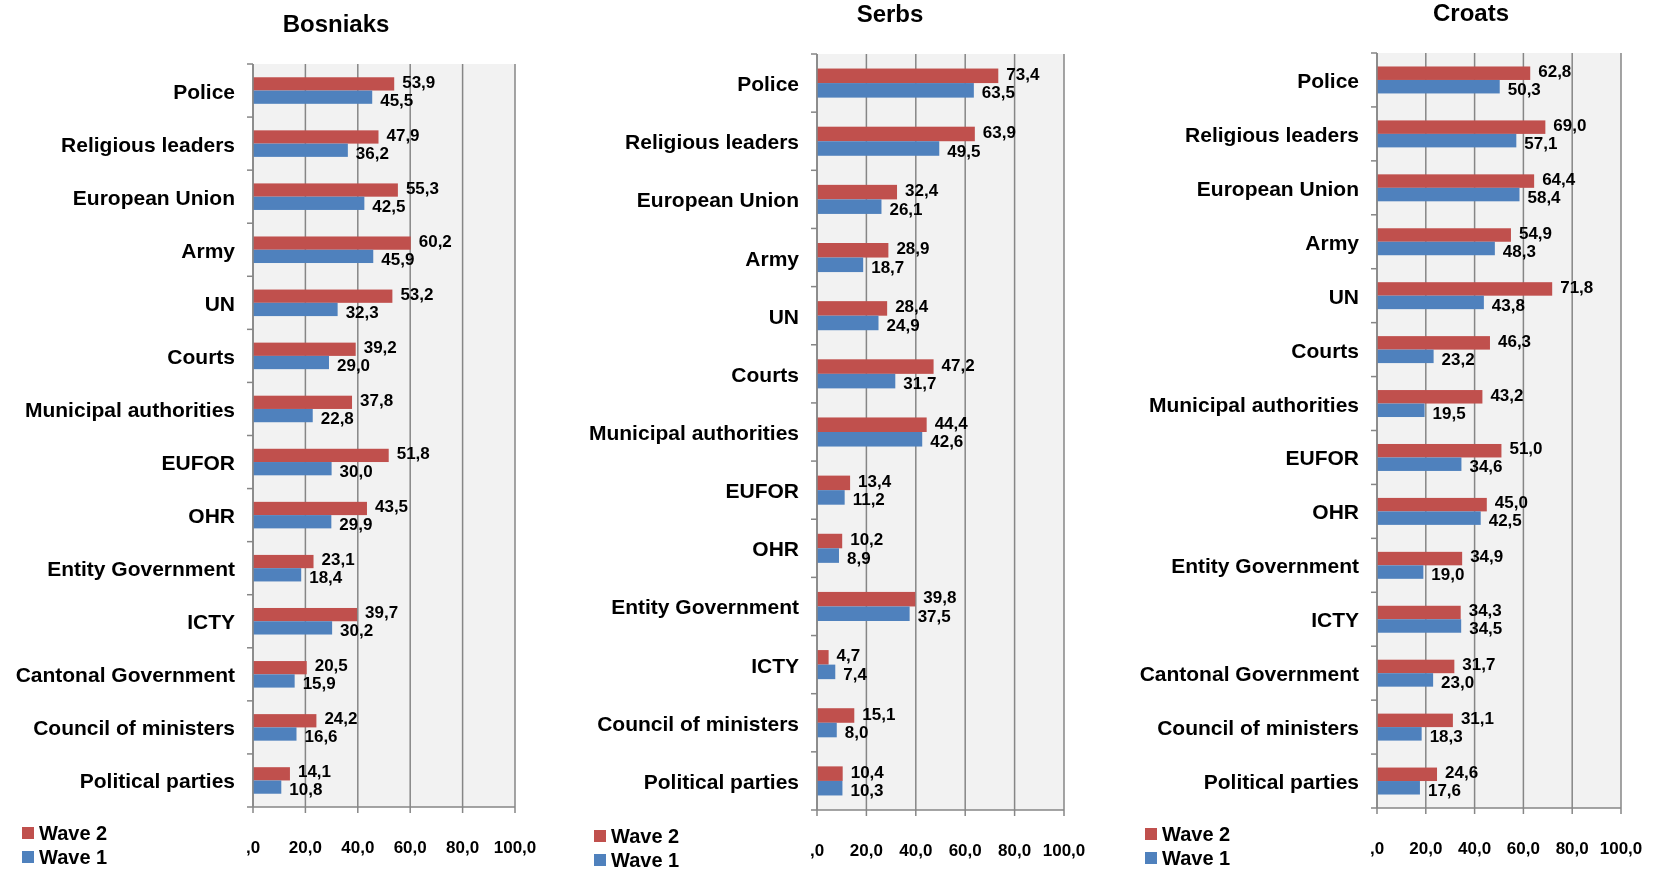  Describe the element at coordinates (1508, 305) in the screenshot. I see `data-label: 43,8` at that location.